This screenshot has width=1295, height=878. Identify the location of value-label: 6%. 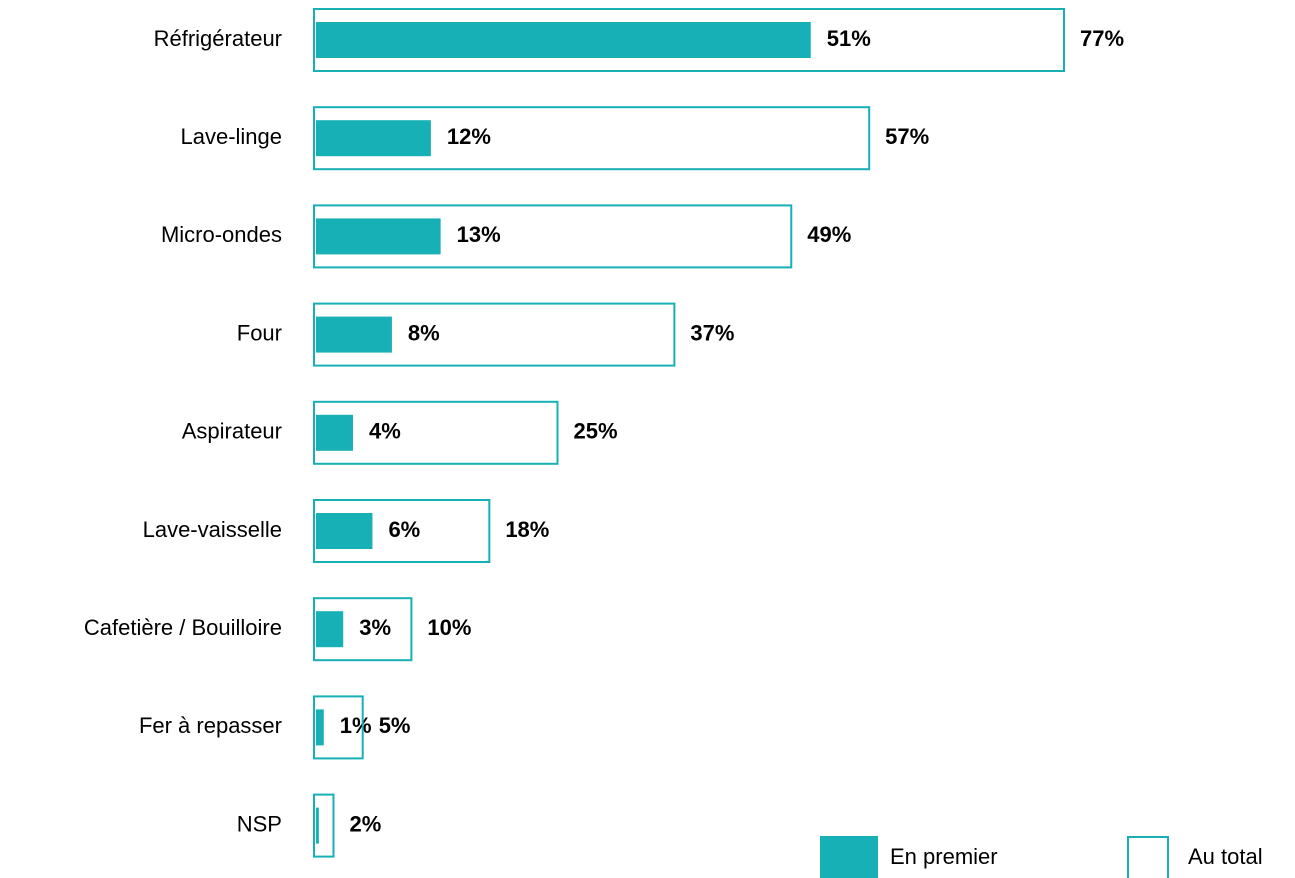
(404, 529).